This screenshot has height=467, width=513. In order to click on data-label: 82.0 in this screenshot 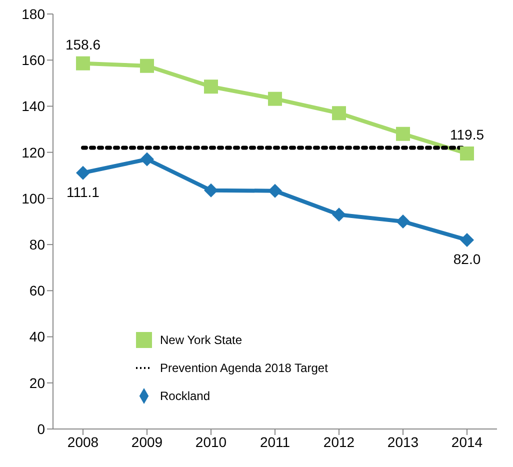, I will do `click(467, 258)`.